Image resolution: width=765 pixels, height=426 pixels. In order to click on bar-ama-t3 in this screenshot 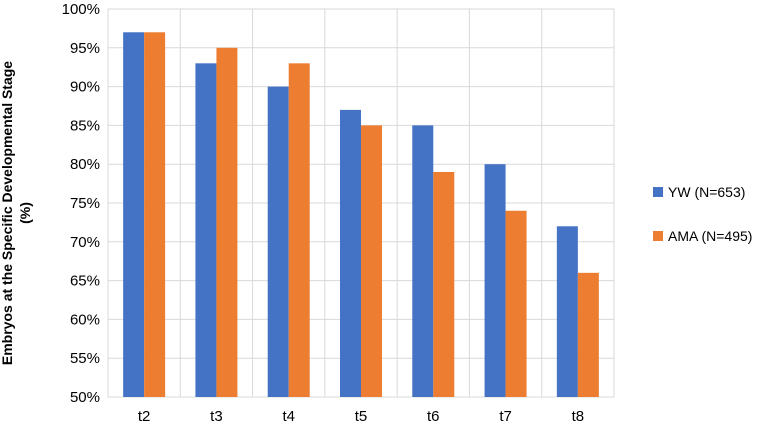, I will do `click(227, 222)`.